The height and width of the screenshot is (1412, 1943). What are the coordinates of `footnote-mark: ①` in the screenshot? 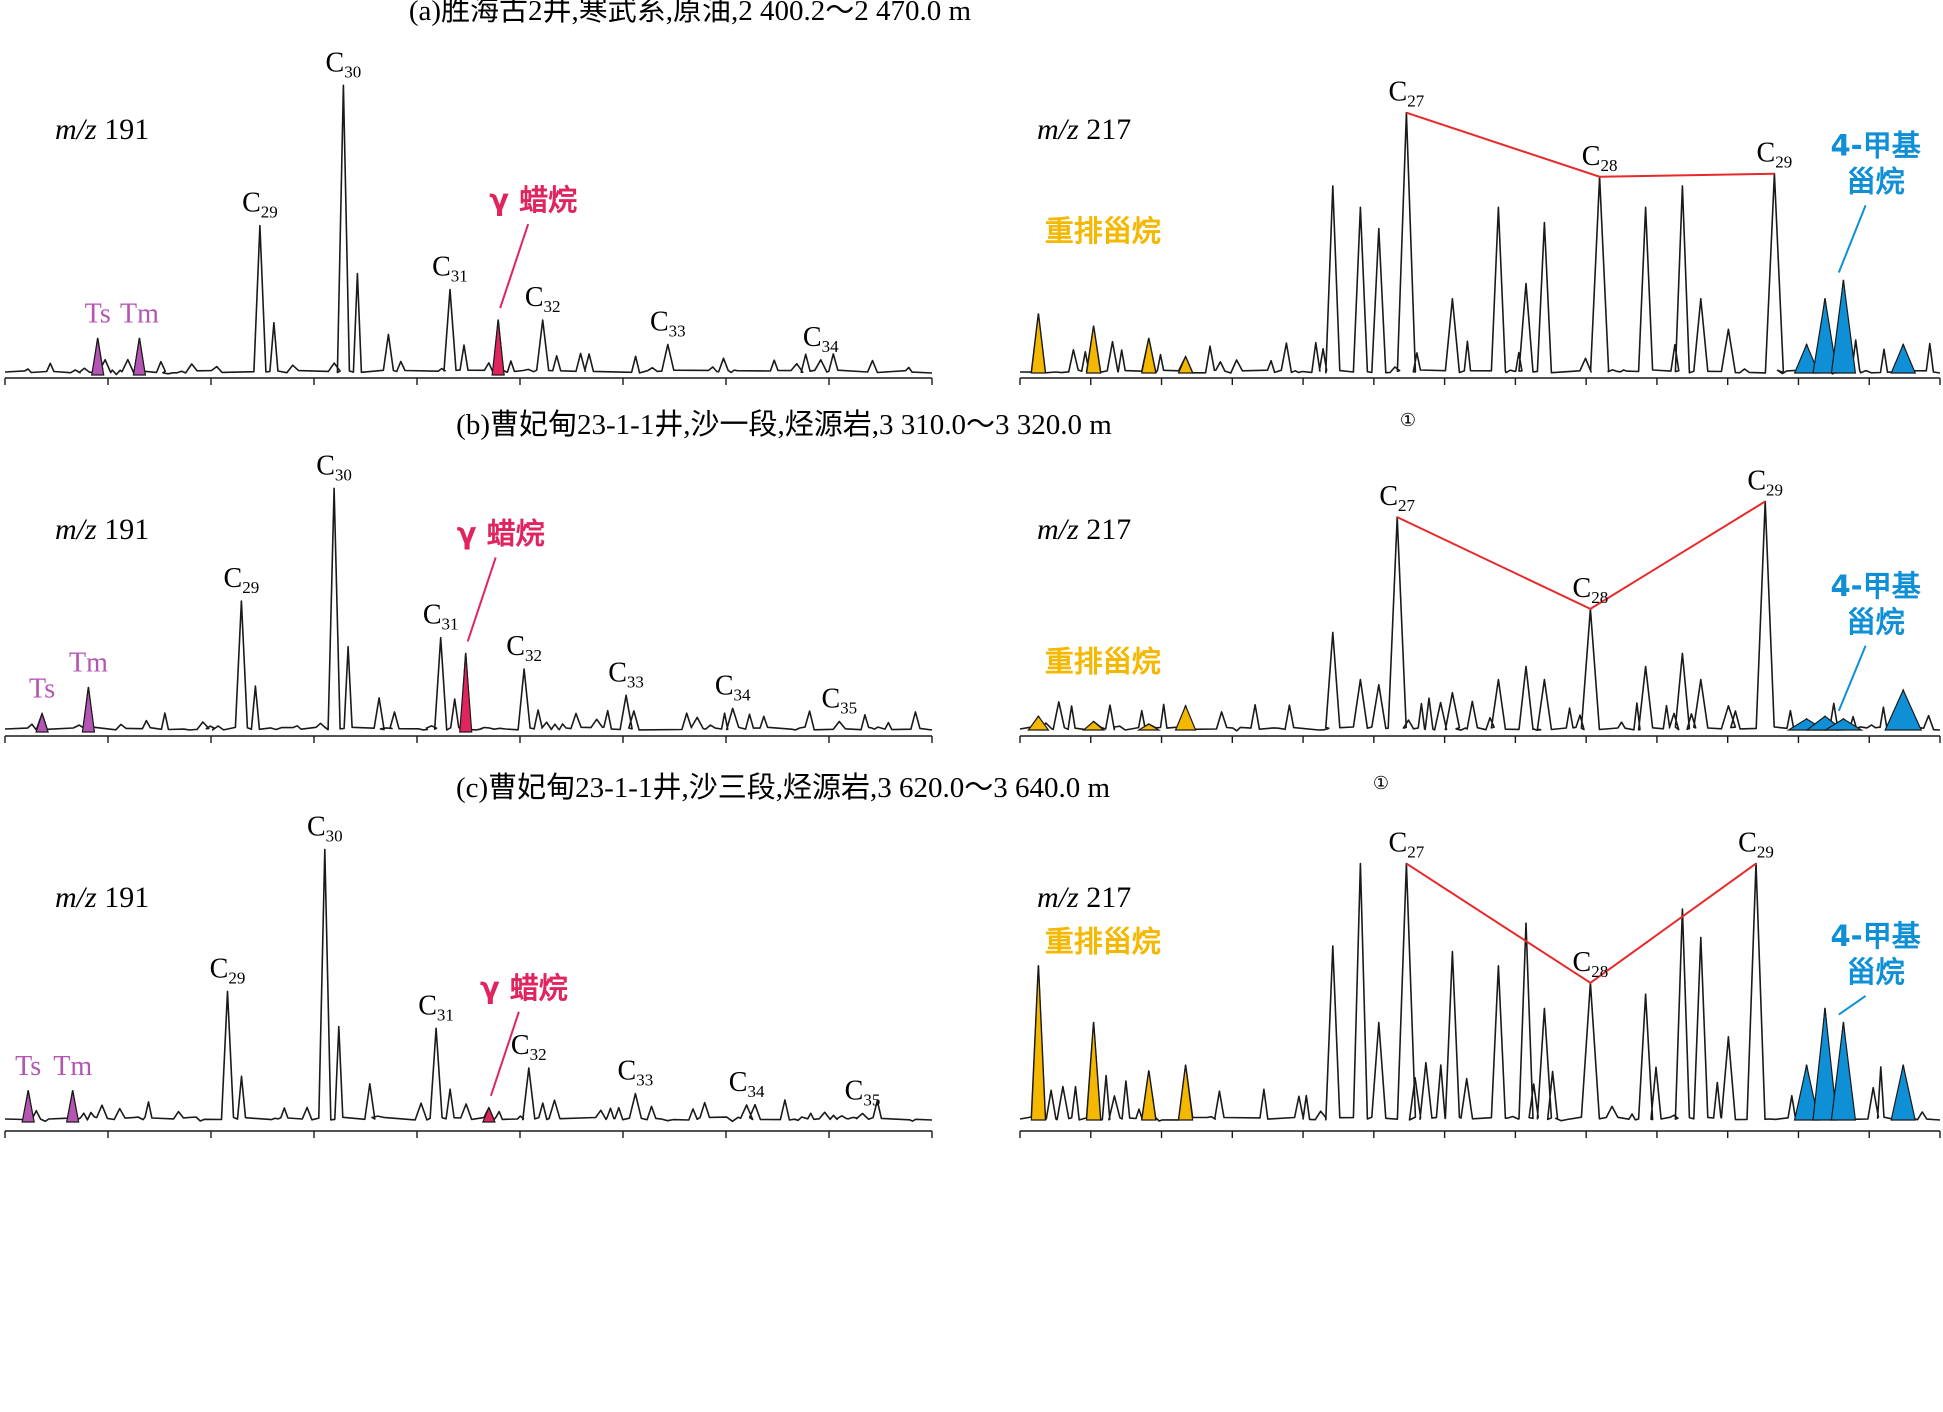 It's located at (1381, 783).